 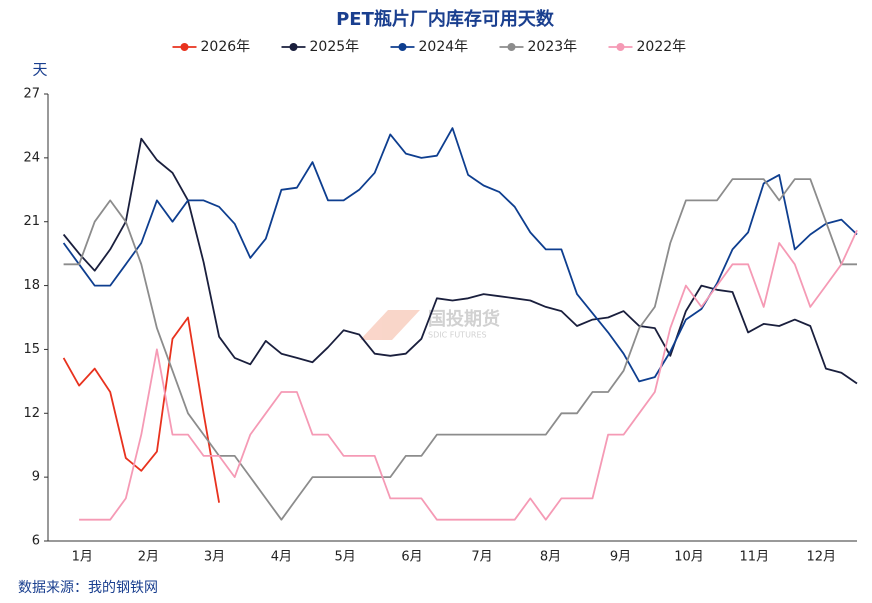 I want to click on y-tick-label: 12, so click(x=31, y=413).